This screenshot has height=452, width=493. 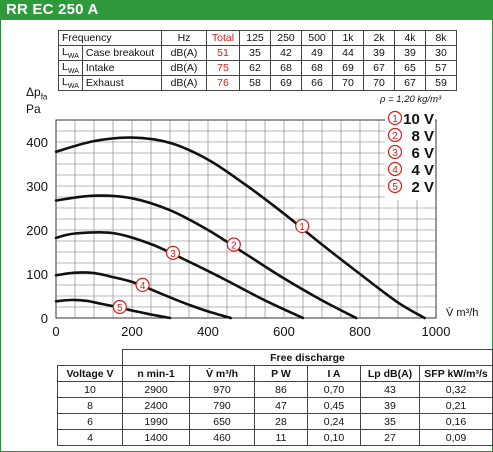 I want to click on x-tick-label: 200, so click(x=132, y=331).